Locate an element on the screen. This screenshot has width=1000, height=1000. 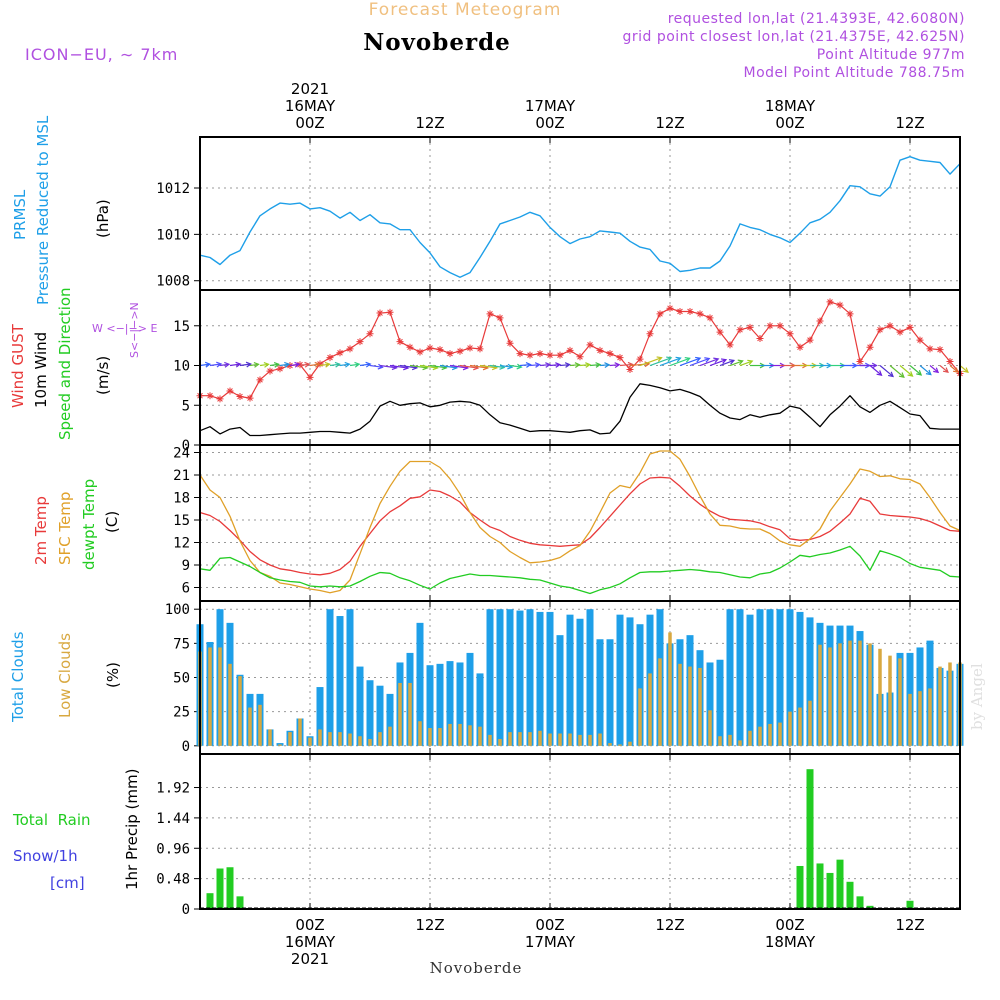
pressure-panel-labels: PRMSL Pressure Reduced to MSL (hPa) is located at coordinates (61, 210).